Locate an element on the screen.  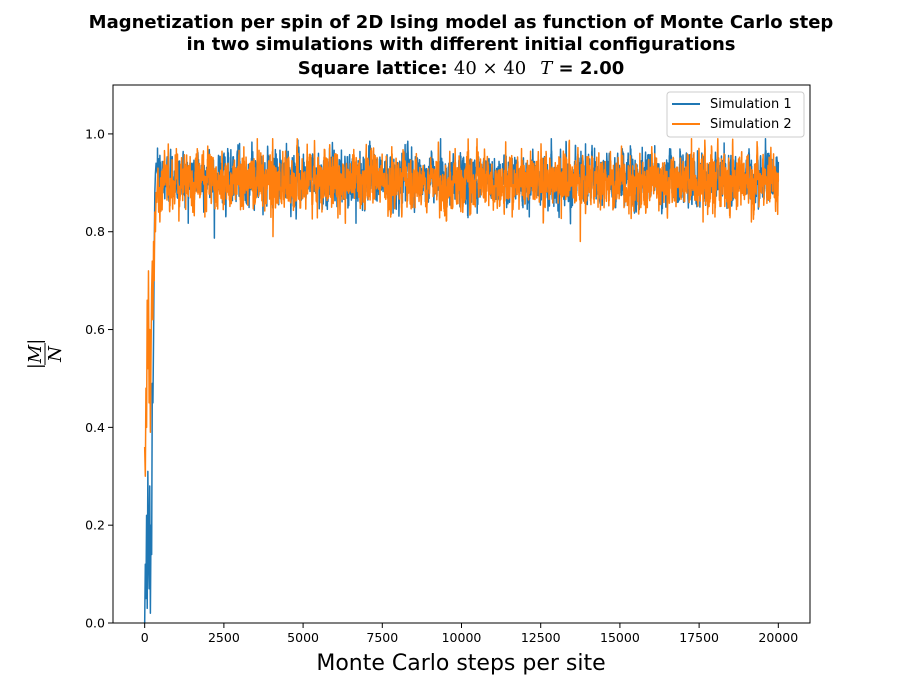
subtitle-temp-value: = 2.00 is located at coordinates (588, 68).